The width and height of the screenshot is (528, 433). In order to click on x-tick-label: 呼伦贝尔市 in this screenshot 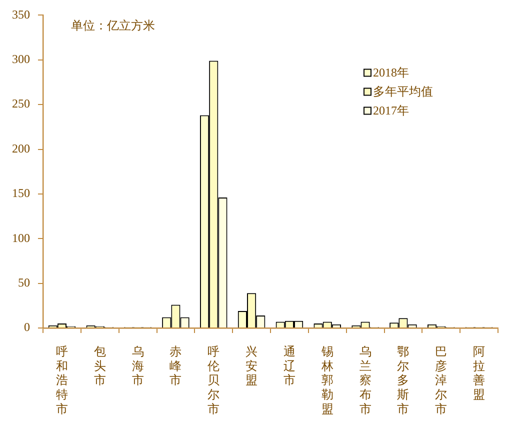, I will do `click(214, 380)`.